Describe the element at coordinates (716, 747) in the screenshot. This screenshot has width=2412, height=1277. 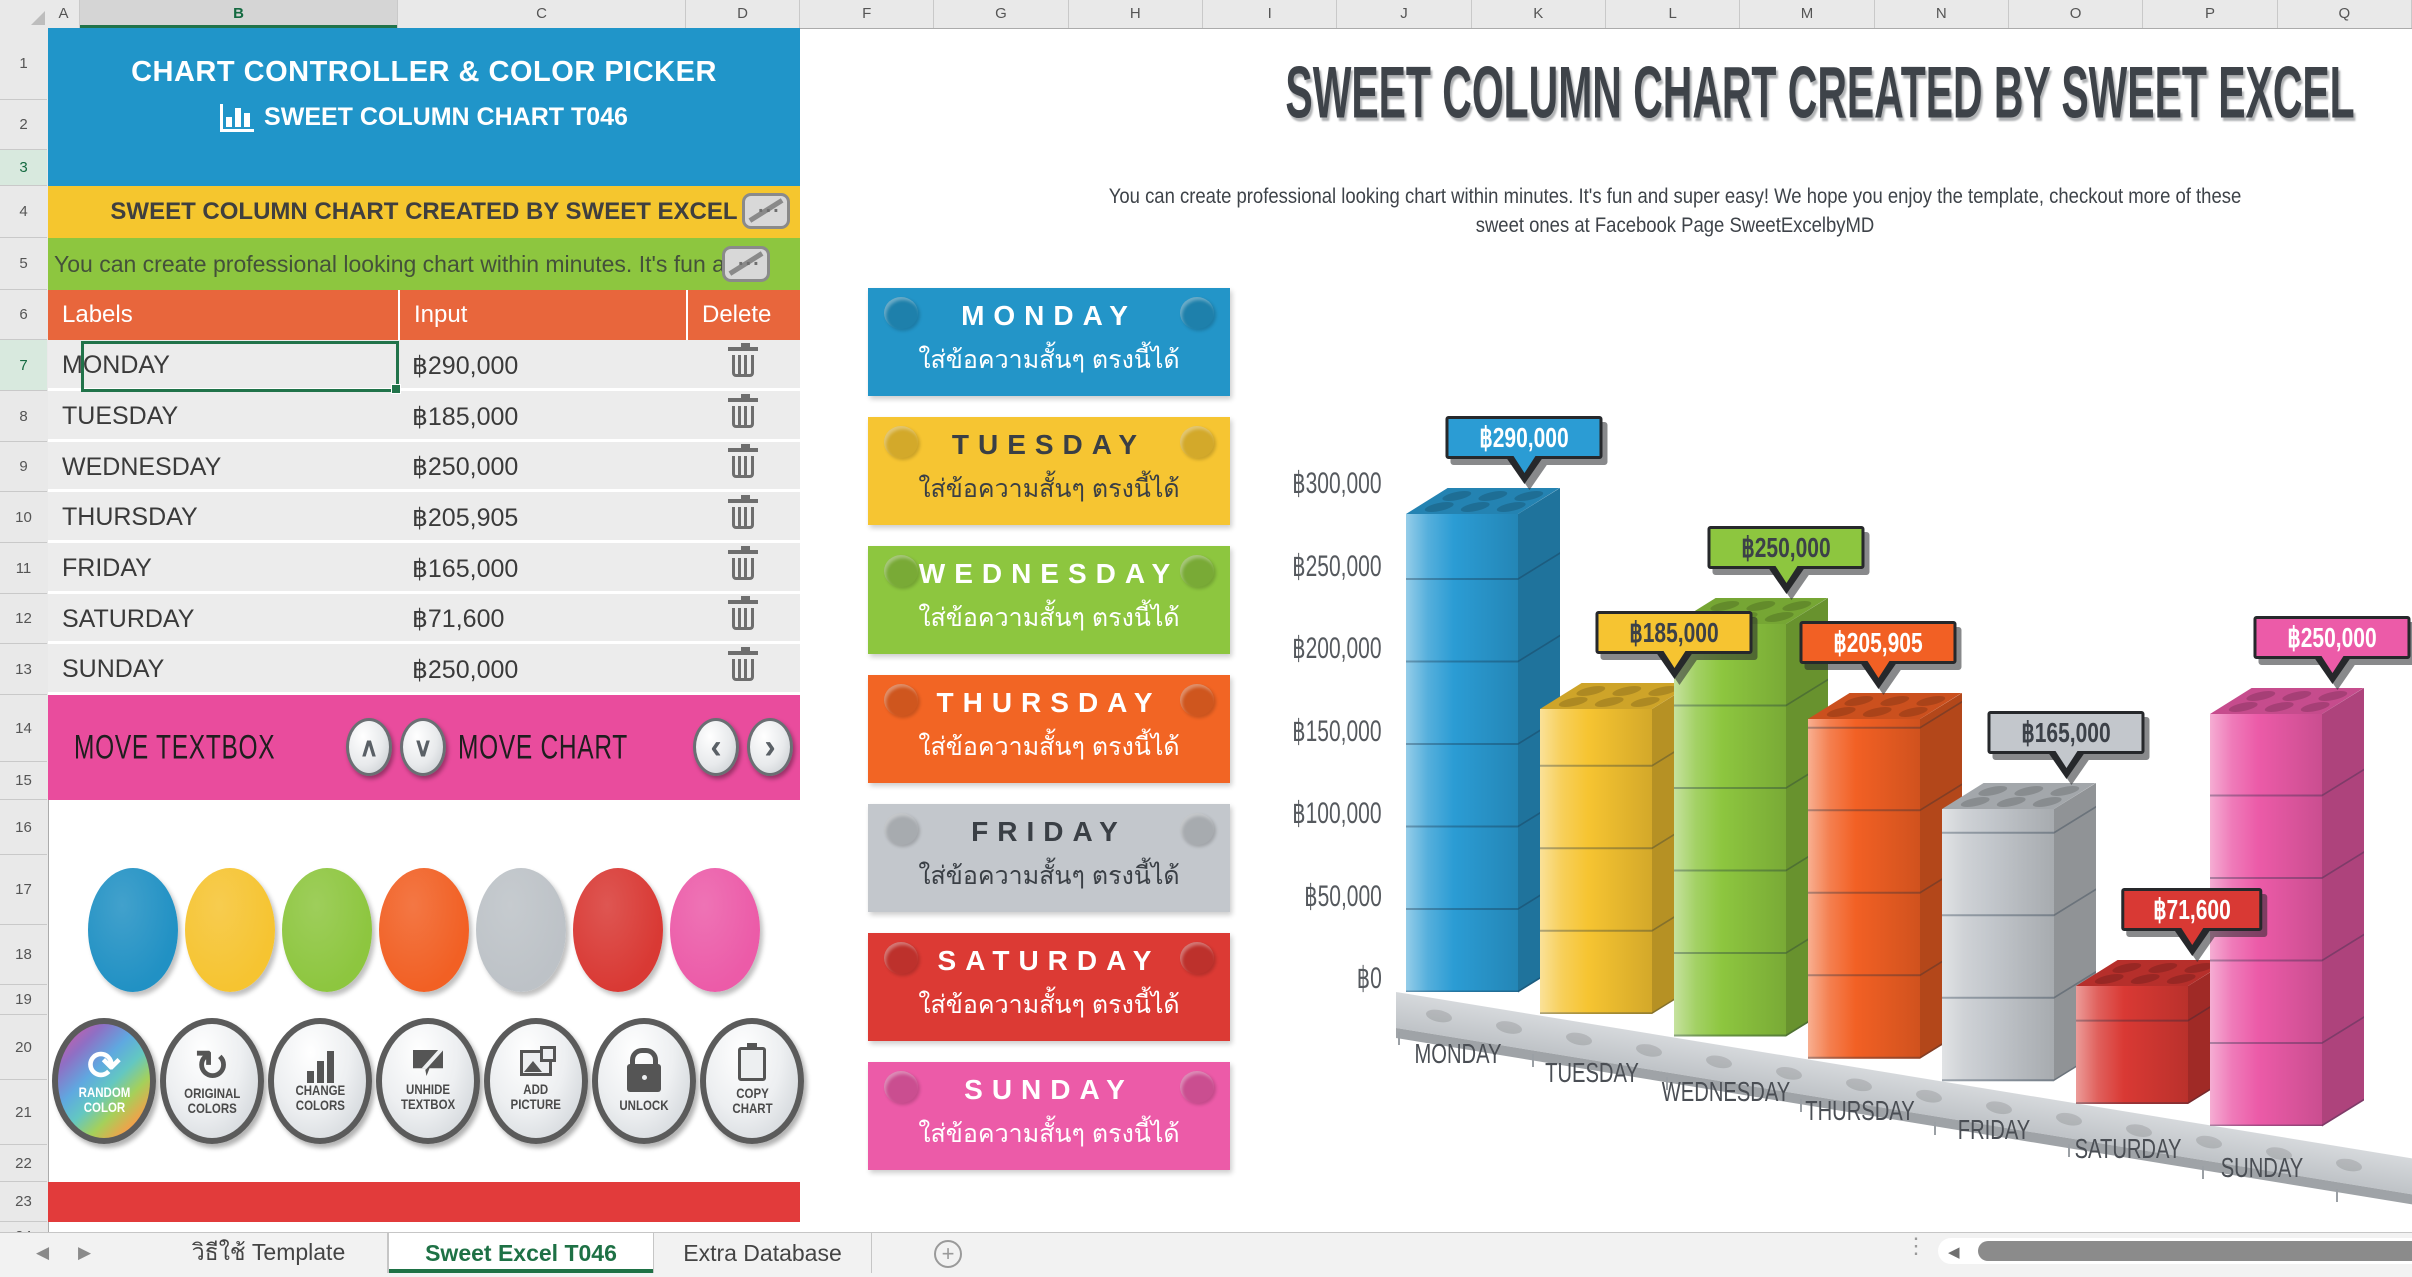
I see `move-chart-left-button: ‹` at that location.